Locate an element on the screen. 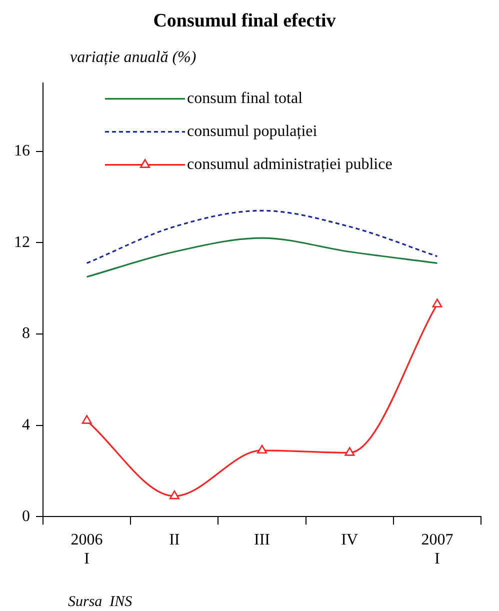 The width and height of the screenshot is (499, 611). x-tick-label: III is located at coordinates (262, 539).